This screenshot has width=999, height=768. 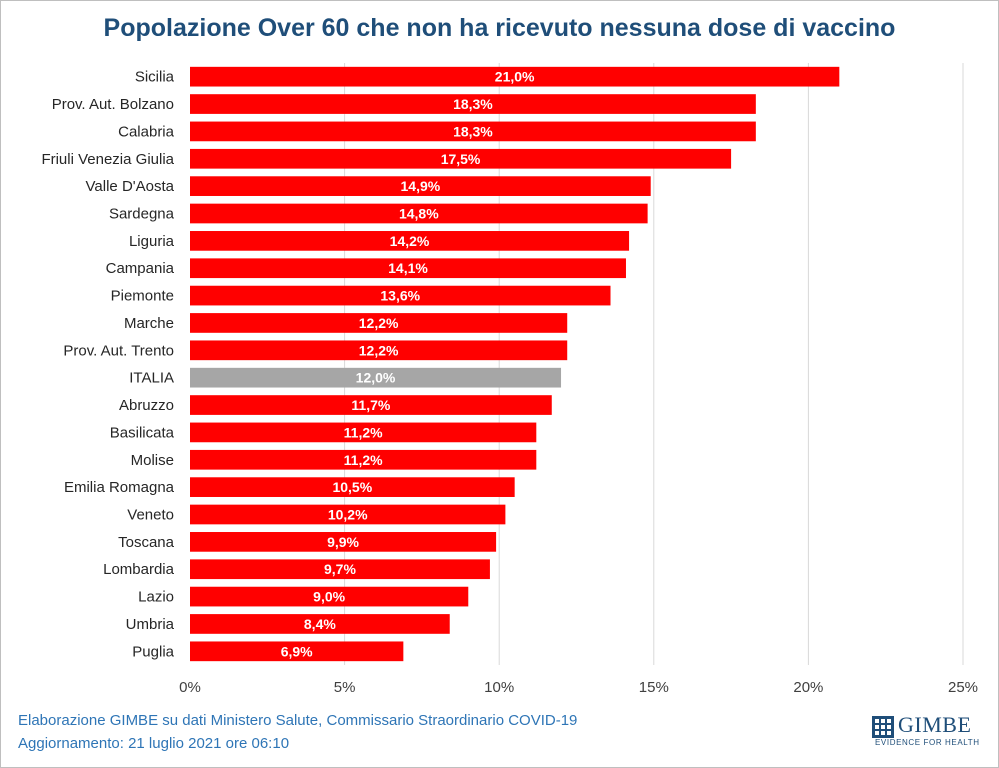 I want to click on data-label: 8,4%, so click(x=320, y=624).